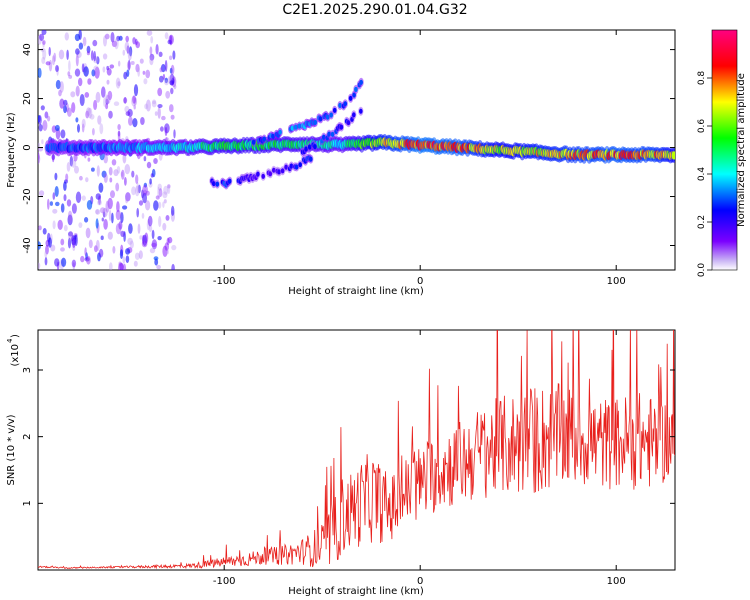  Describe the element at coordinates (224, 281) in the screenshot. I see `x-tick-label: -100` at that location.